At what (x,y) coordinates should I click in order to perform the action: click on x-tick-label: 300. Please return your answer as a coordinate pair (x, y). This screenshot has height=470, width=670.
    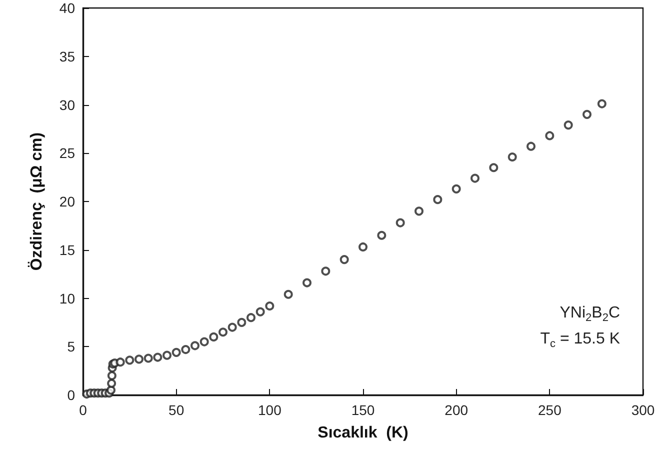
    Looking at the image, I should click on (643, 410).